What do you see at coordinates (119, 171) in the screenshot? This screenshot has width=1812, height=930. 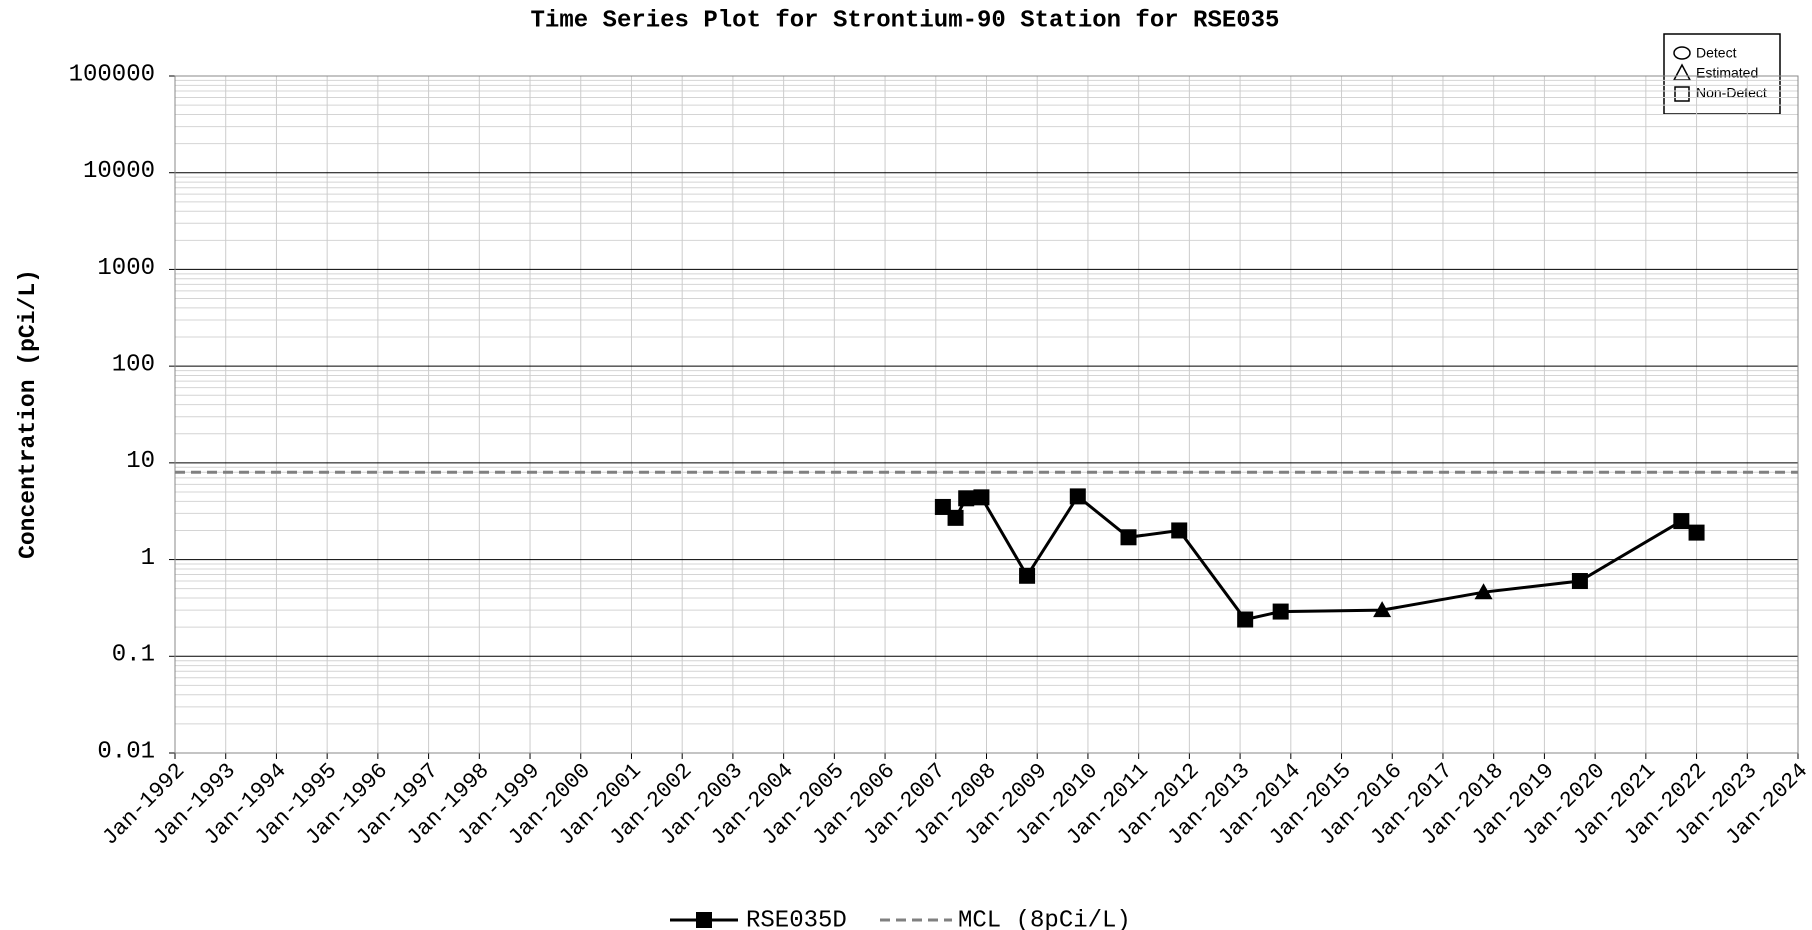 I see `y-tick-label: 10000` at bounding box center [119, 171].